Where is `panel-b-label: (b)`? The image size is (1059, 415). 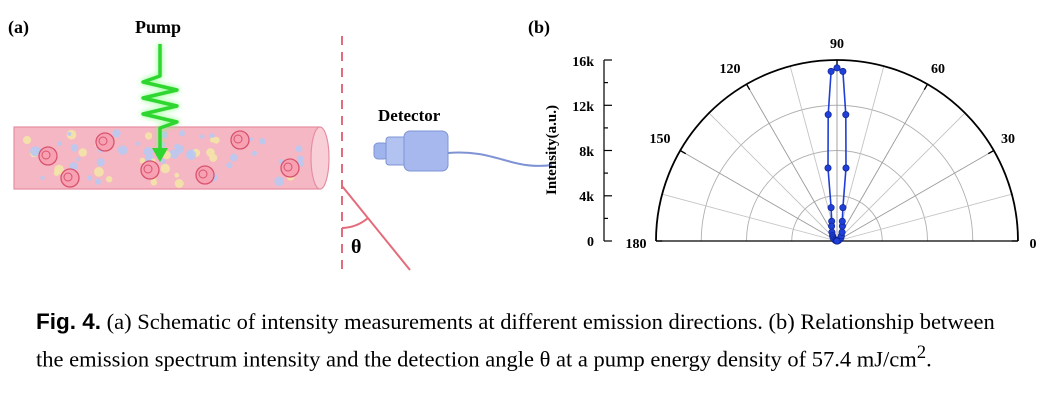
panel-b-label: (b) is located at coordinates (539, 27).